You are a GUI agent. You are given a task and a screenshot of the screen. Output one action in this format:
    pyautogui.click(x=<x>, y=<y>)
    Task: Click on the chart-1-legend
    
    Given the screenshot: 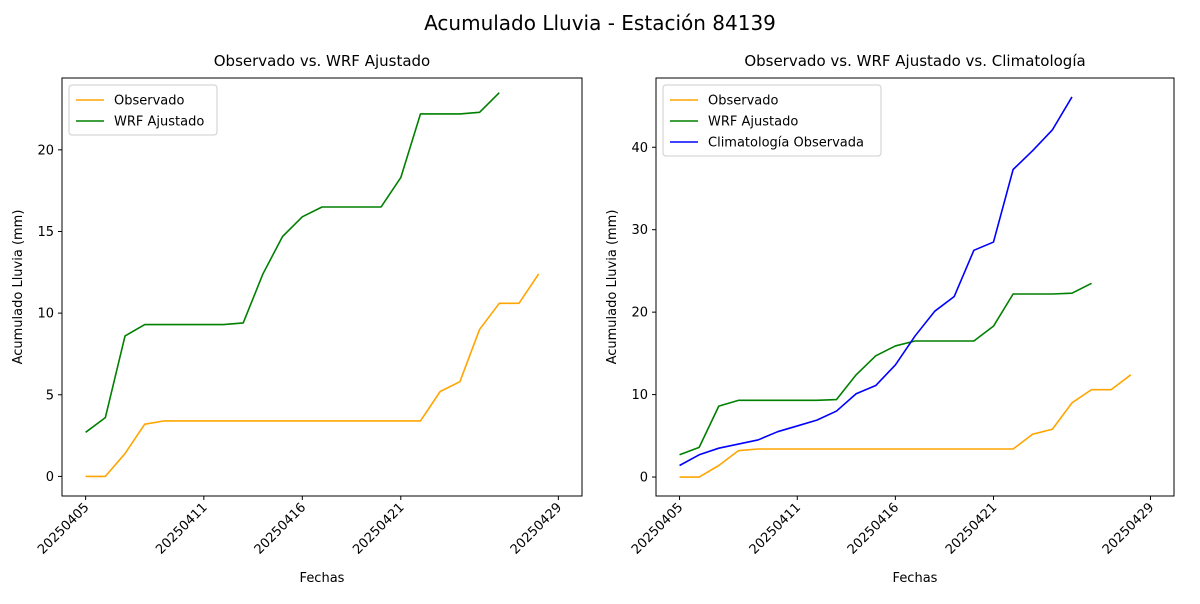 What is the action you would take?
    pyautogui.click(x=143, y=110)
    